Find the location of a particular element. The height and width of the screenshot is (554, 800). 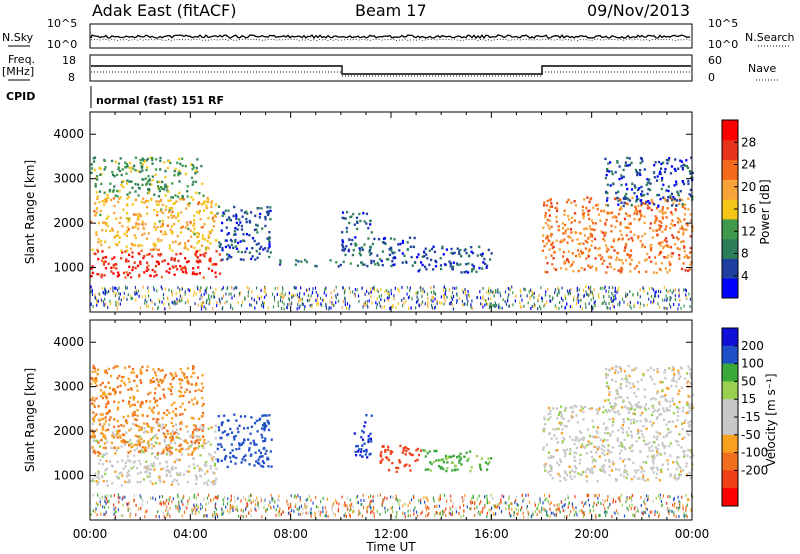

freq-panel-frame is located at coordinates (391, 68).